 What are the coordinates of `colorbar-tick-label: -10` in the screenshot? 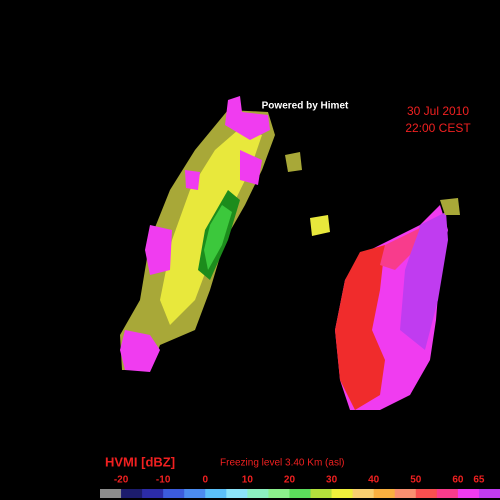 It's located at (163, 480).